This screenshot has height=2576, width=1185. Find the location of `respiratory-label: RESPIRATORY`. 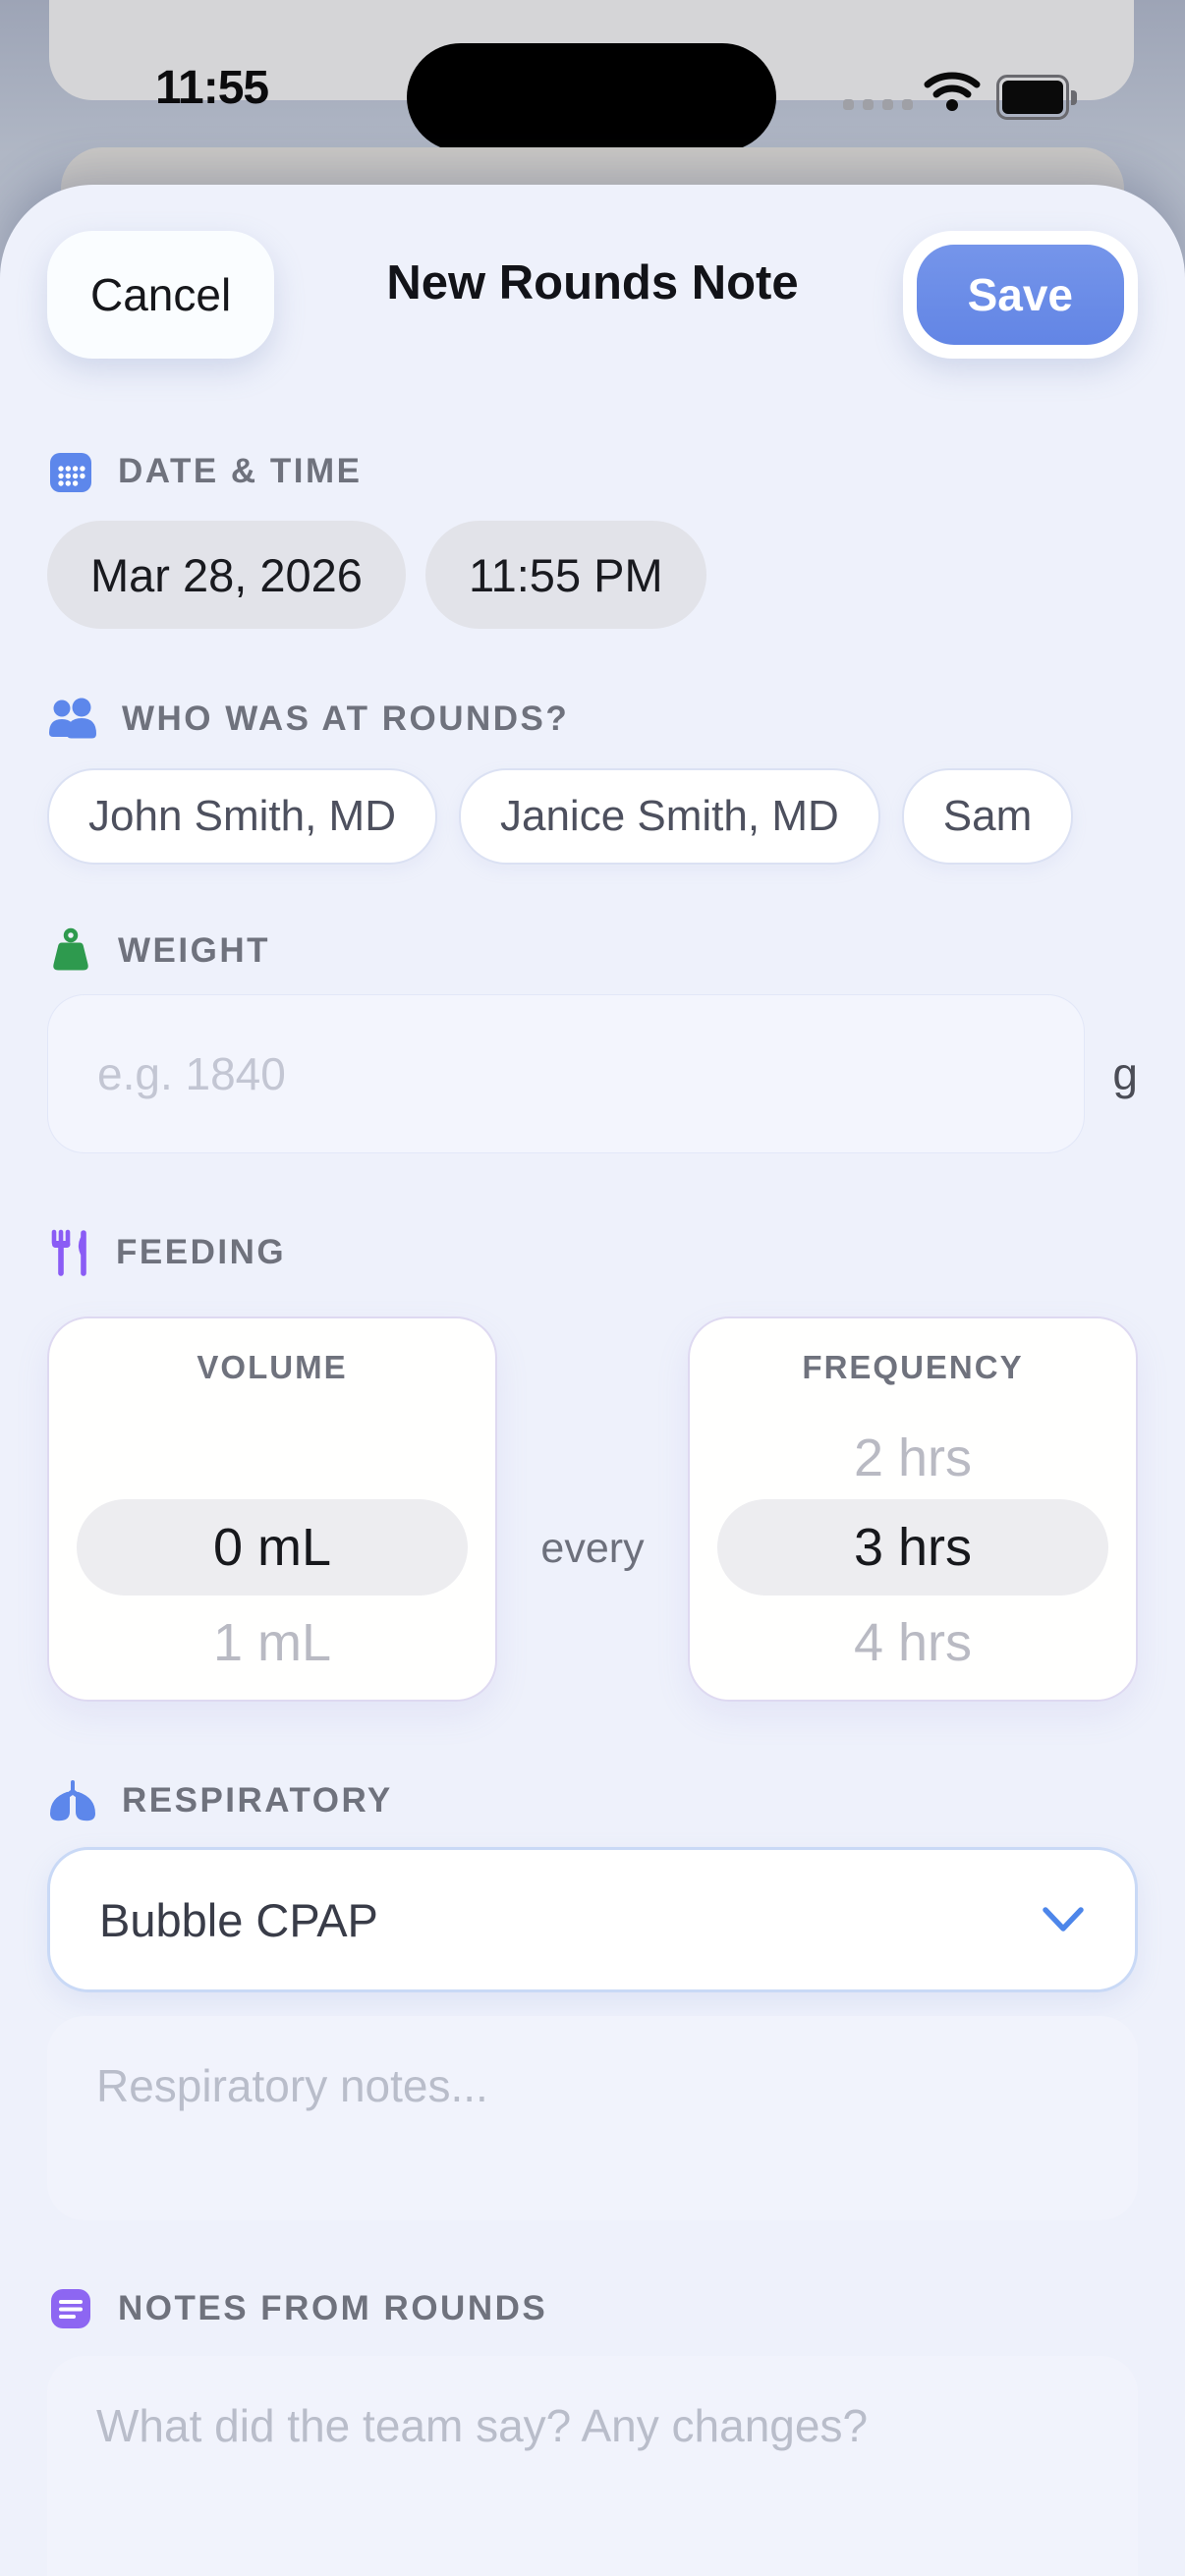

respiratory-label: RESPIRATORY is located at coordinates (257, 1800).